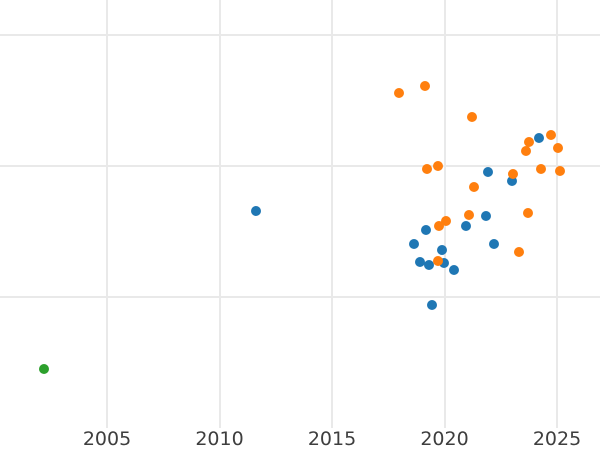 The width and height of the screenshot is (600, 450). What do you see at coordinates (444, 439) in the screenshot?
I see `x-tick-label: 2020` at bounding box center [444, 439].